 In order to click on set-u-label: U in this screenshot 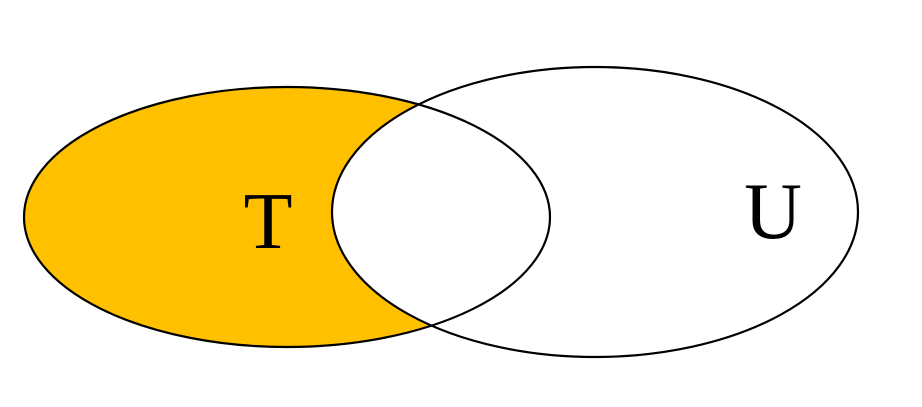, I will do `click(773, 212)`.